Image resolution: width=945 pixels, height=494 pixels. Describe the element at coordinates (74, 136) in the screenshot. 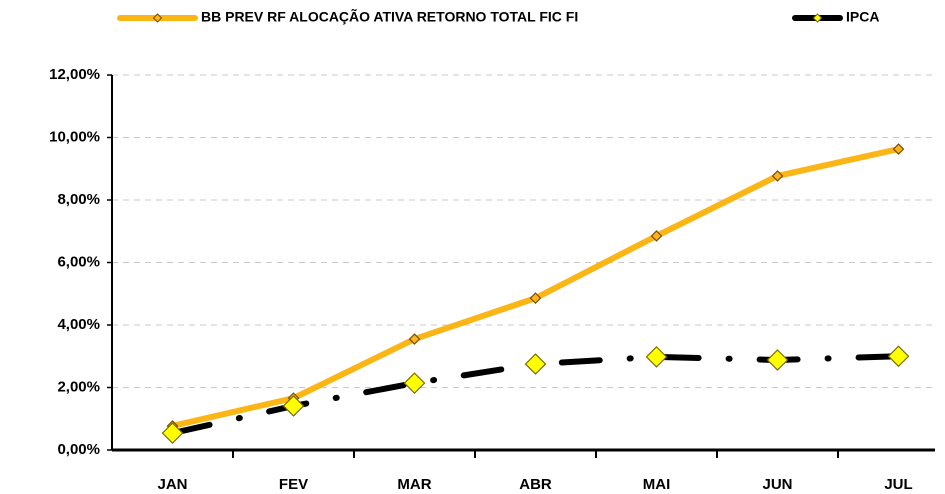

I see `y-tick-label: 10,00%` at that location.